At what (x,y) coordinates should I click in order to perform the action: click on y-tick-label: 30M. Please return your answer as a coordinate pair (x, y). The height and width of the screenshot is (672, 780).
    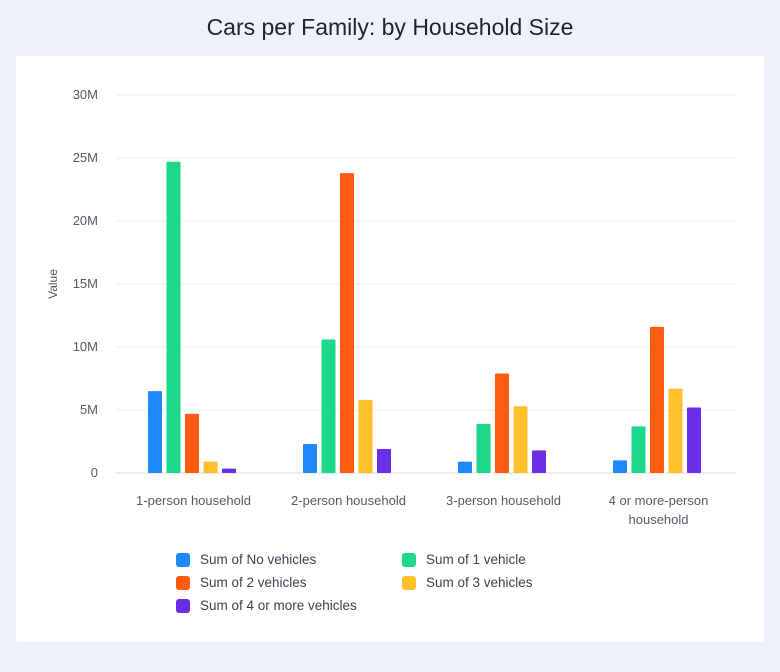
    Looking at the image, I should click on (85, 94).